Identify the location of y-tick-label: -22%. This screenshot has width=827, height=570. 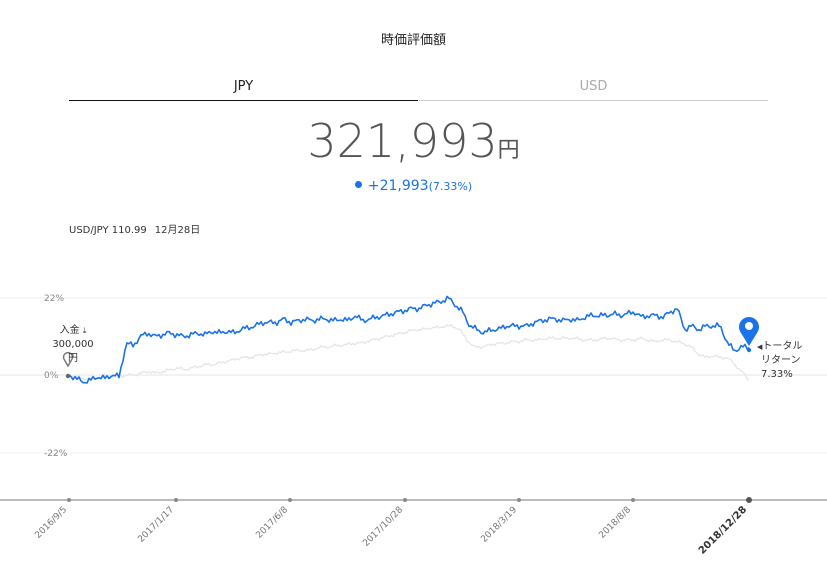
(56, 454).